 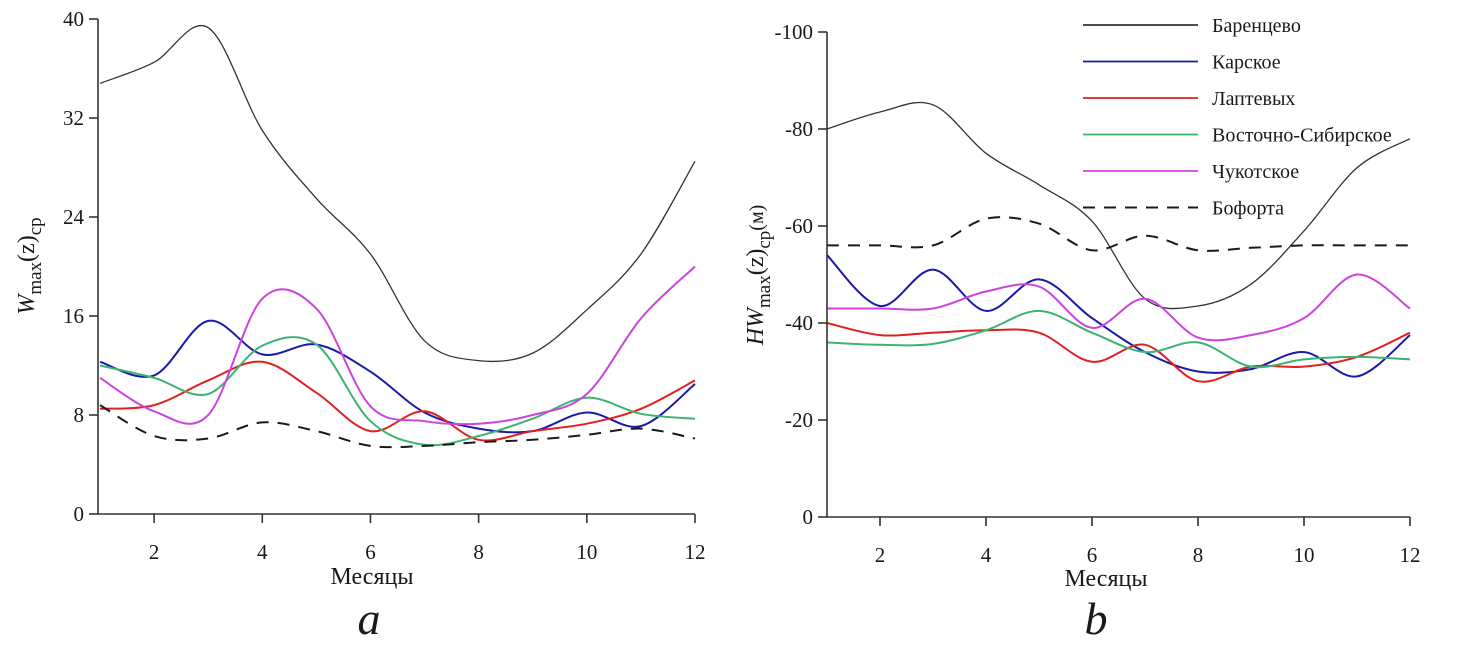 I want to click on ylabel-sub-b: max, so click(x=764, y=291).